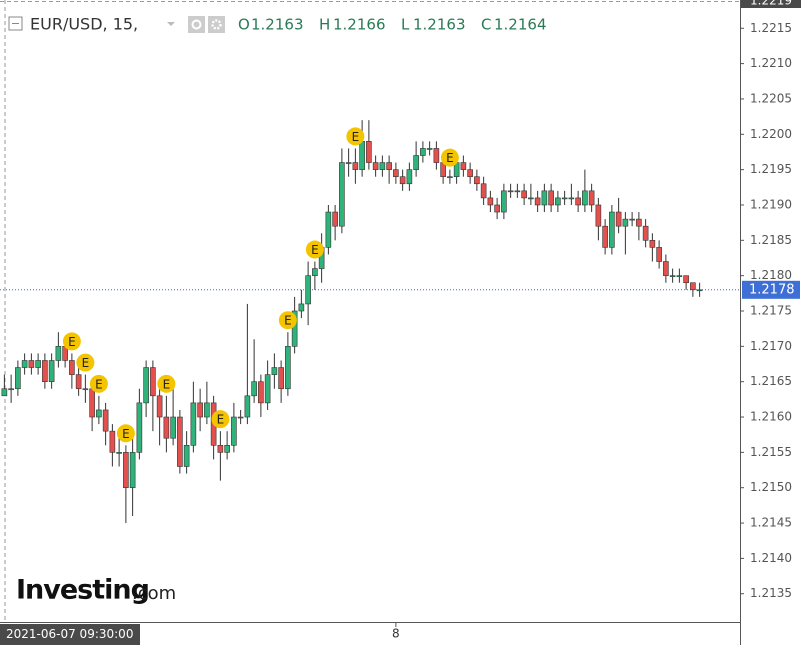 This screenshot has height=645, width=806. Describe the element at coordinates (244, 25) in the screenshot. I see `ohlc-label: O` at that location.